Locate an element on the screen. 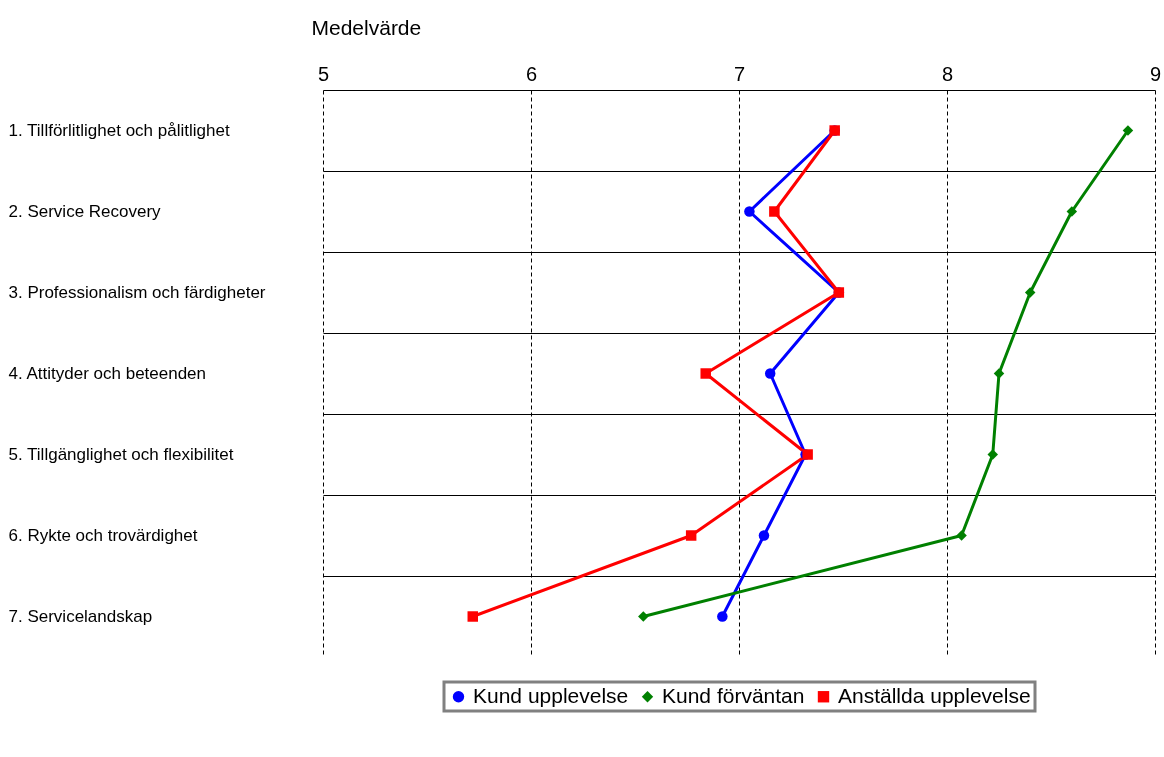 This screenshot has height=757, width=1164. x-tick-label: 5 is located at coordinates (323, 73).